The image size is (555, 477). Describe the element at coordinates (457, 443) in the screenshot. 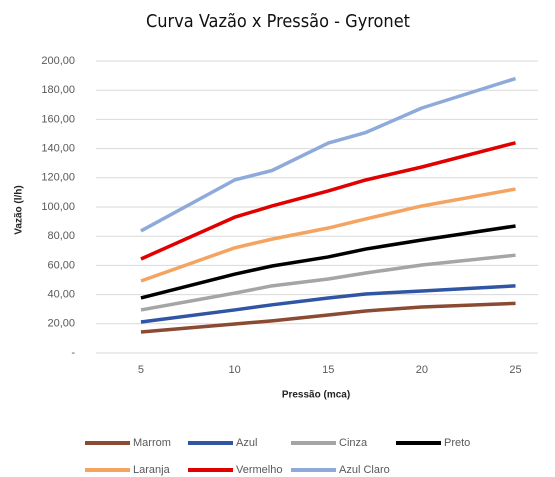

I see `legend-label: Preto` at that location.